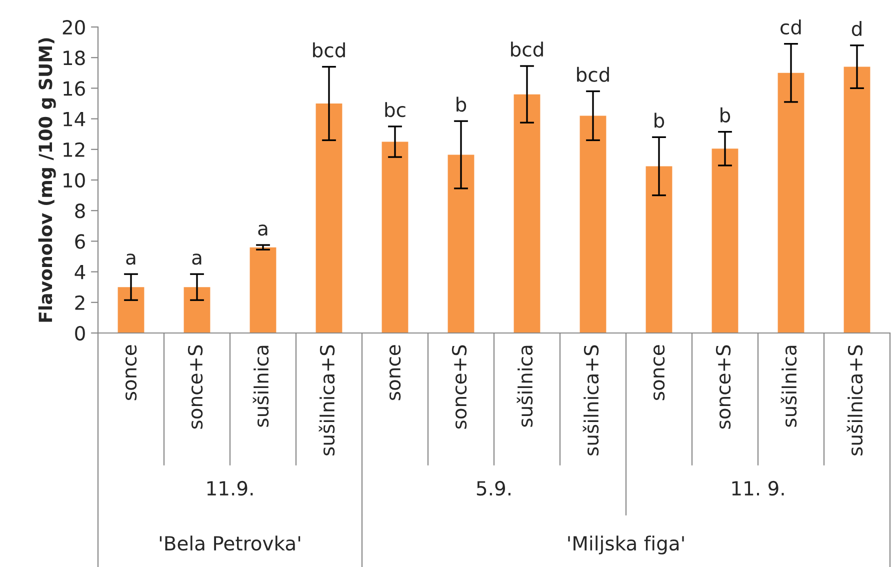 The image size is (893, 567). Describe the element at coordinates (80, 333) in the screenshot. I see `y-tick-label: 0` at that location.